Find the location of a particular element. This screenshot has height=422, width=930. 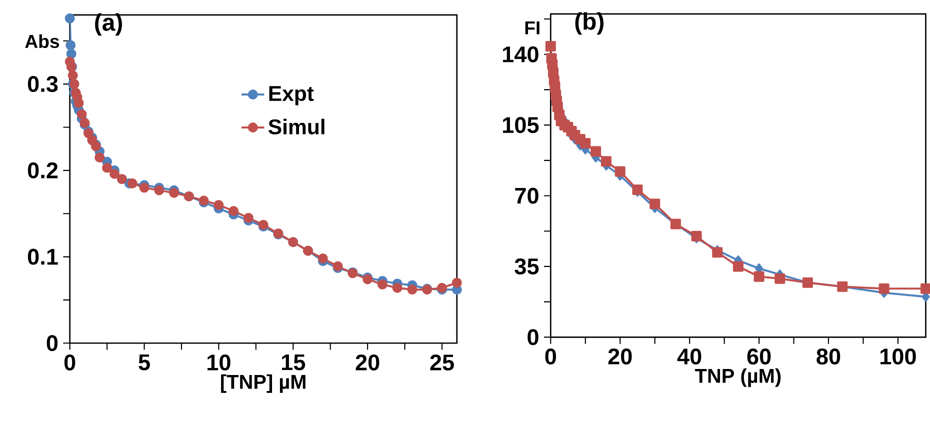

x-tick-label: 5 is located at coordinates (144, 362).